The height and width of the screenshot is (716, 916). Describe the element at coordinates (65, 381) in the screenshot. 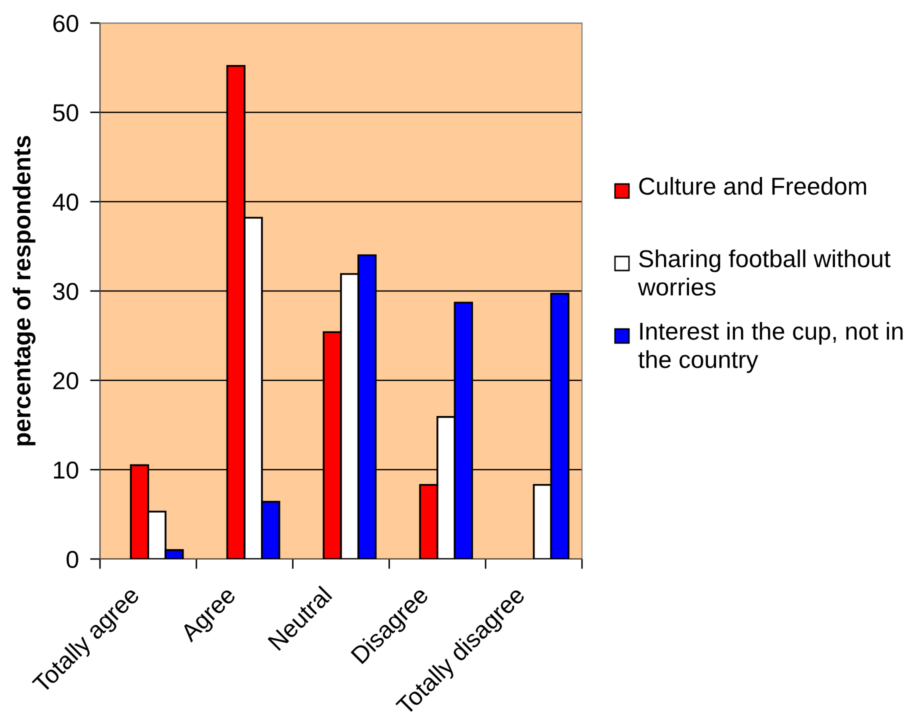

I see `y-tick-label: 20` at that location.